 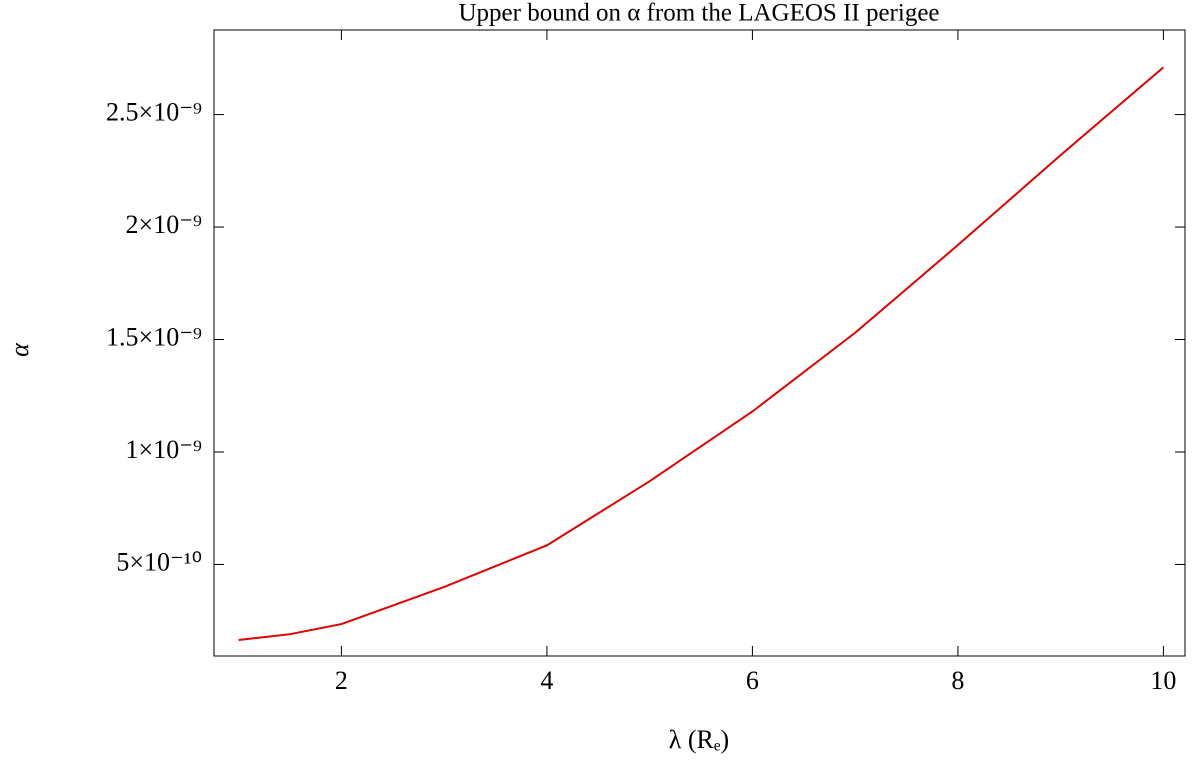 I want to click on x-tick-label: 8, so click(x=957, y=680).